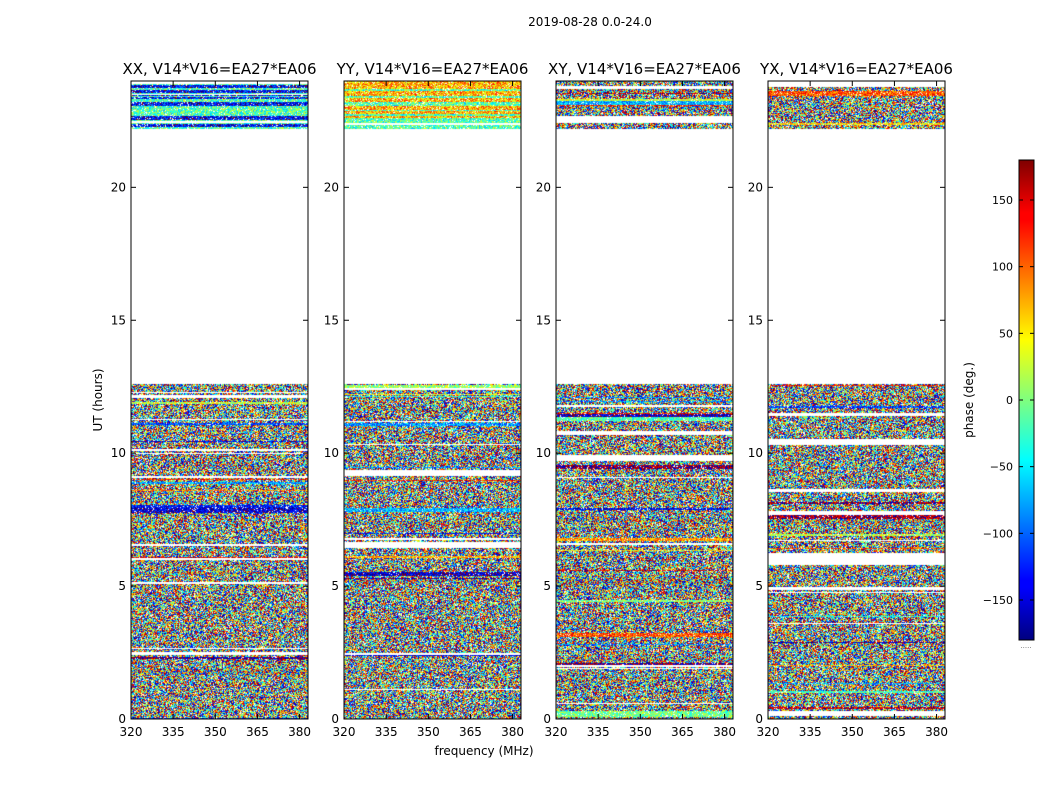  I want to click on panel-1-title: XX, V14*V16=EA27*EA06, so click(219, 69).